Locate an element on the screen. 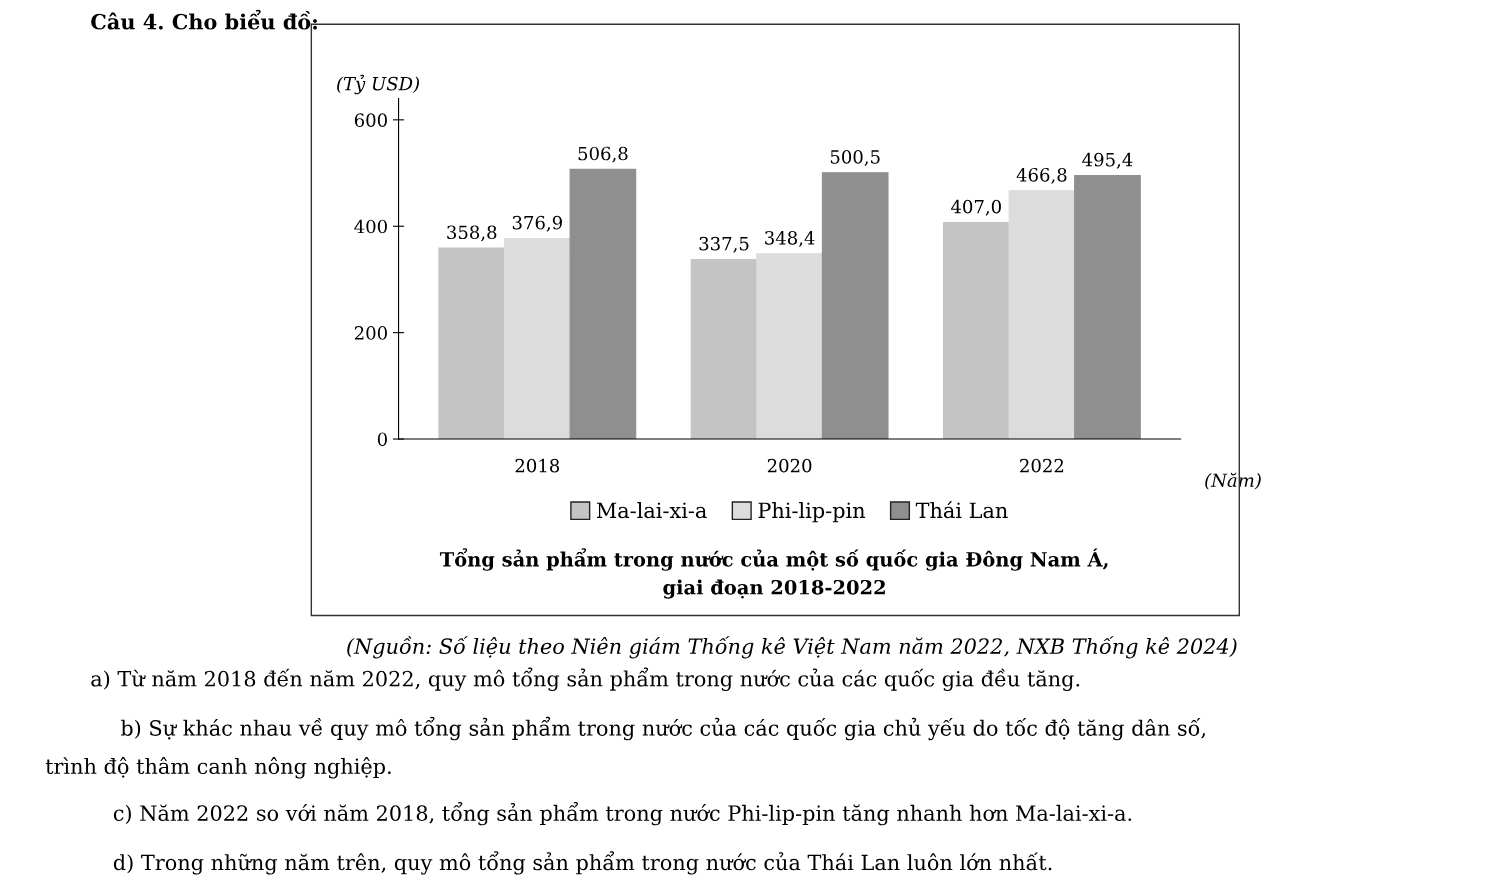 This screenshot has height=896, width=1504. data-label: 500,5 is located at coordinates (855, 158).